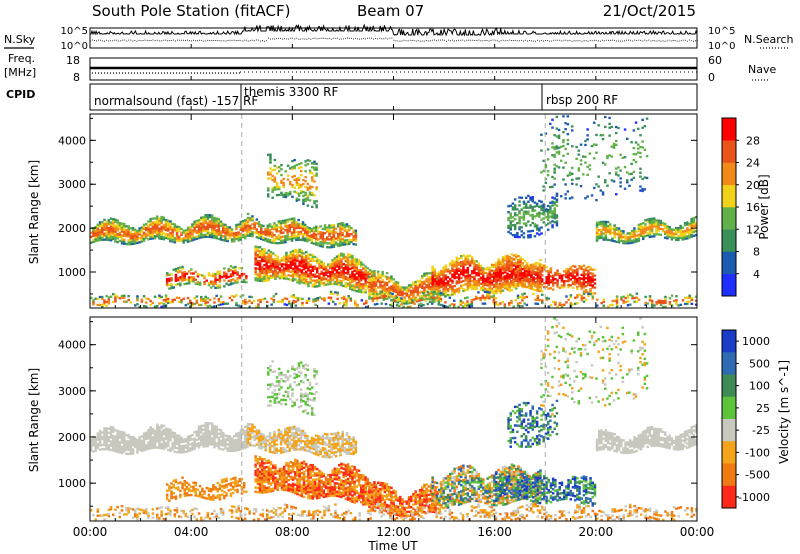 This screenshot has width=800, height=554. I want to click on date-label: 21/Oct/2015, so click(649, 11).